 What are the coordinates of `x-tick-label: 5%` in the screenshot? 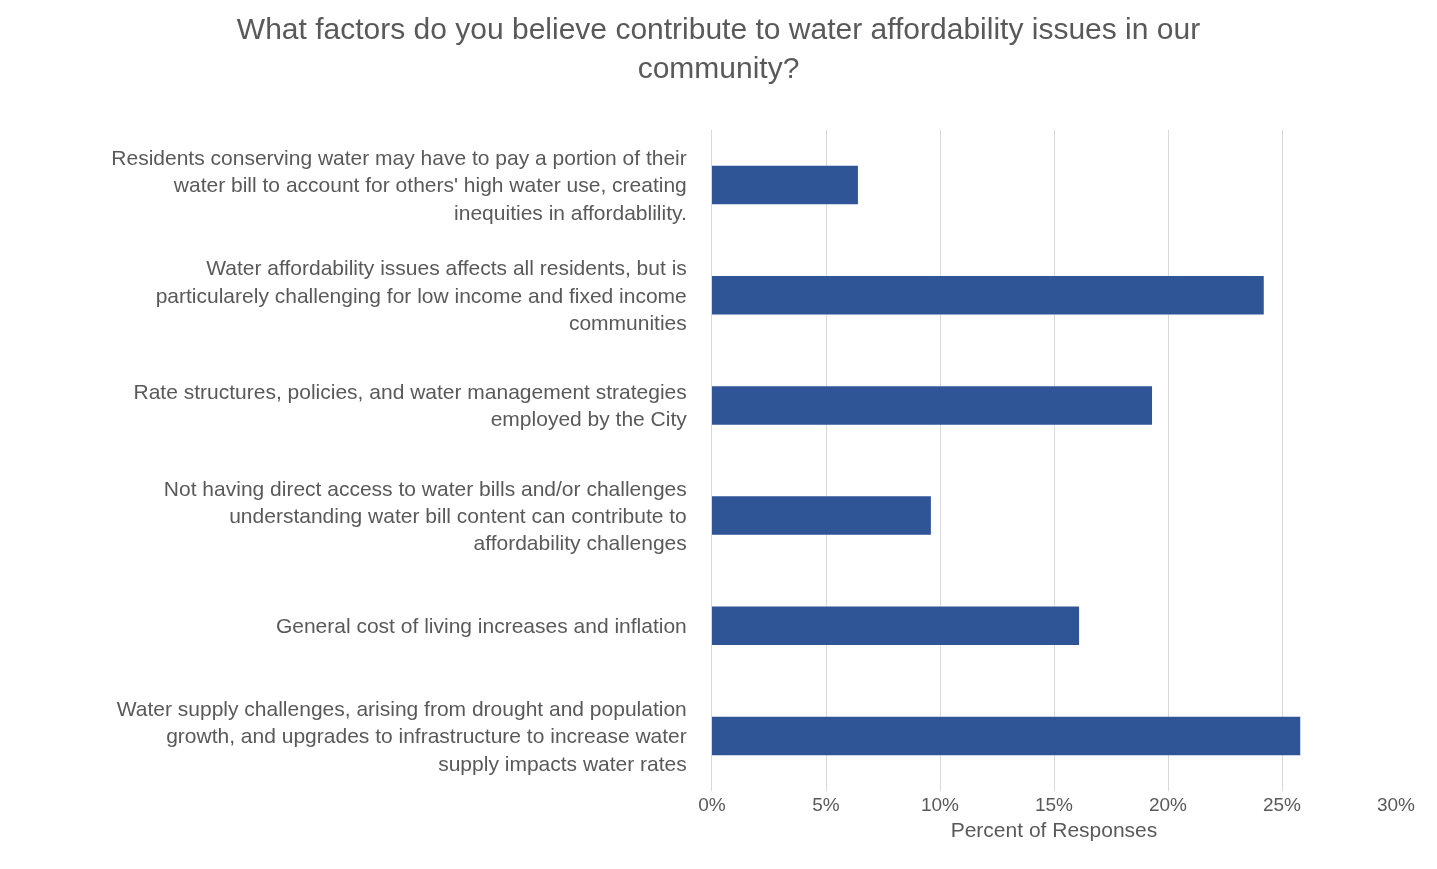 It's located at (826, 804).